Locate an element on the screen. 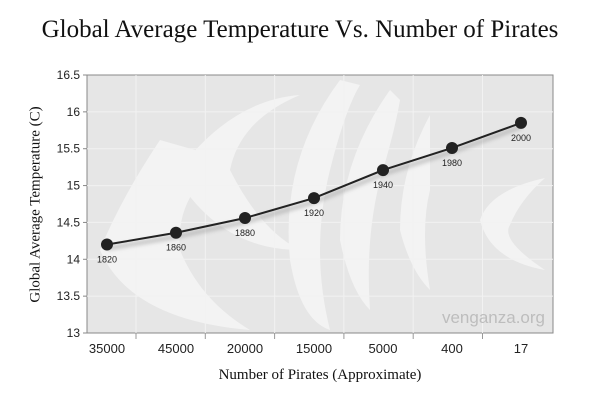 The width and height of the screenshot is (600, 400). fish-tail-shape is located at coordinates (512, 224).